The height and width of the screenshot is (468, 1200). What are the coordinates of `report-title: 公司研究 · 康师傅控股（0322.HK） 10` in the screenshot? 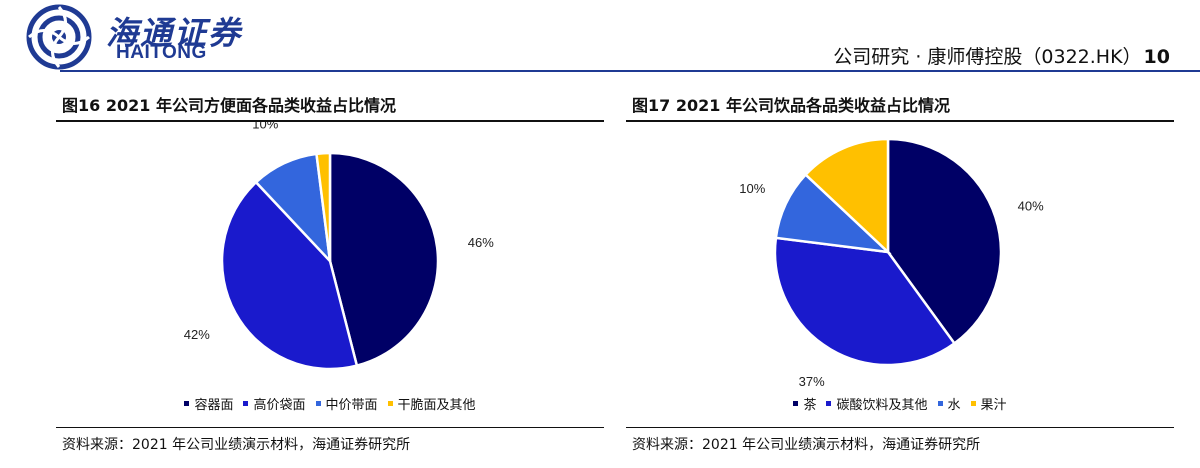 It's located at (1001, 55).